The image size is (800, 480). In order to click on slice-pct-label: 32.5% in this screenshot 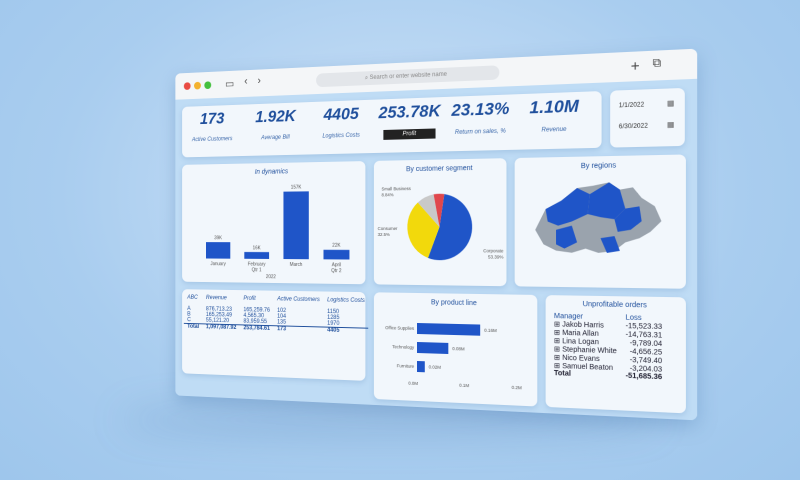, I will do `click(384, 234)`.